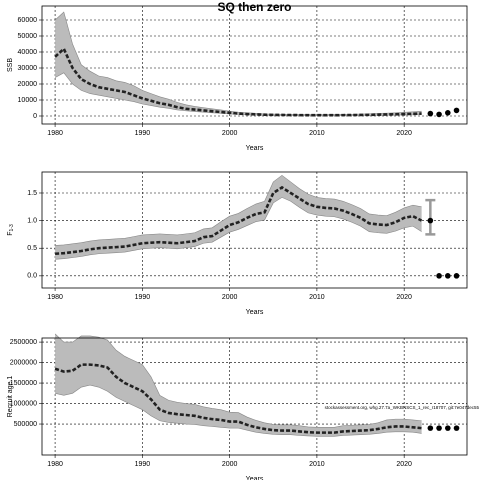  I want to click on y-tick-label: 0.5, so click(32, 248).